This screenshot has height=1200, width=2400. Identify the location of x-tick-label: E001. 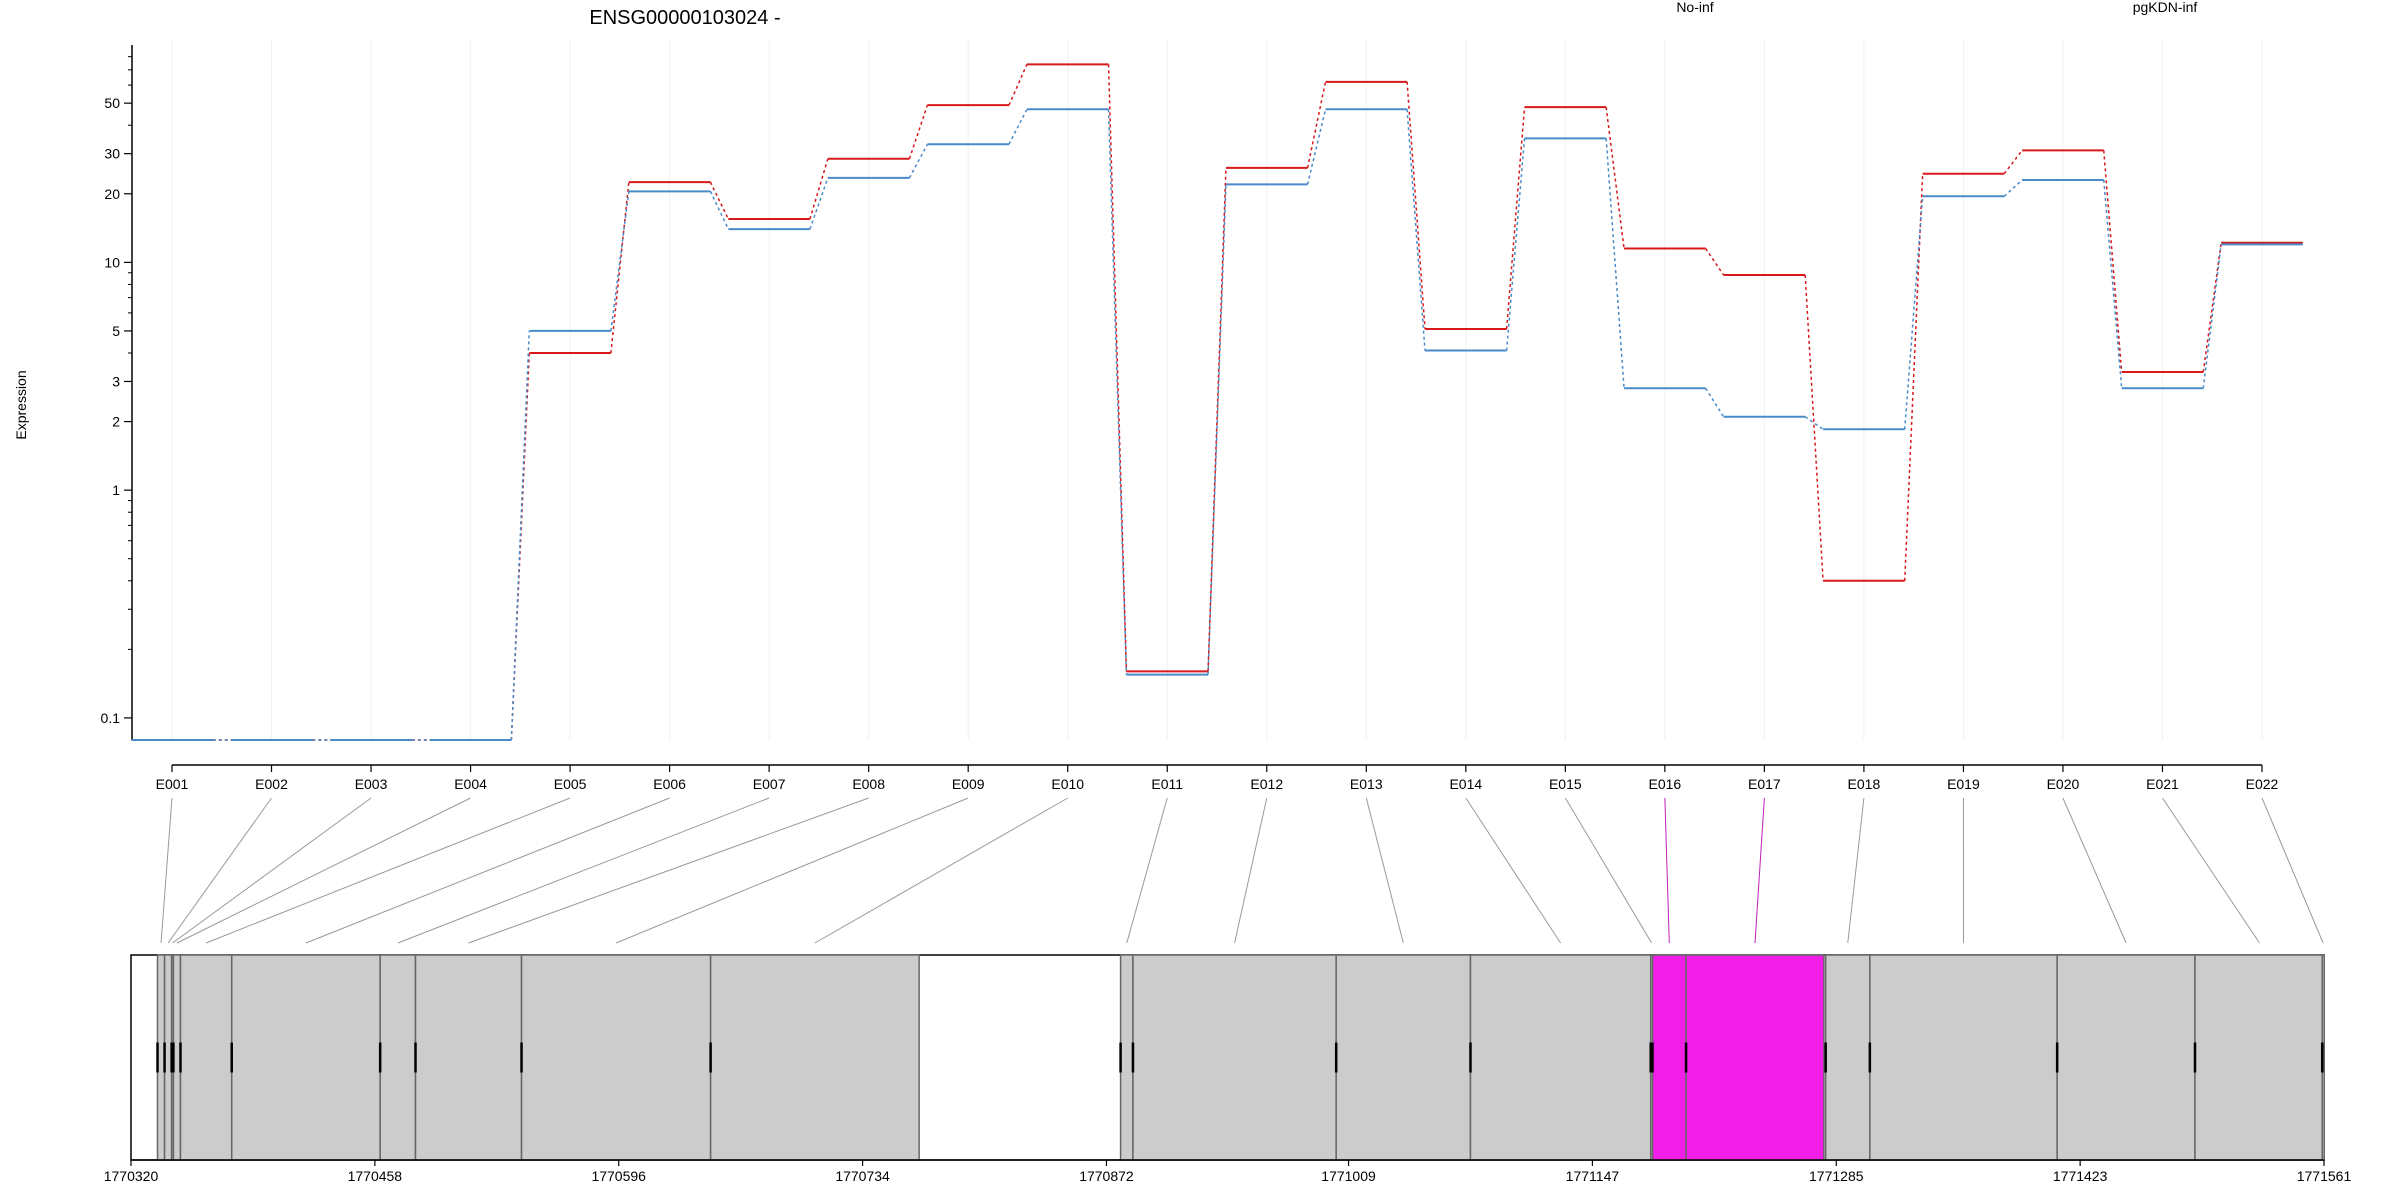
(172, 784).